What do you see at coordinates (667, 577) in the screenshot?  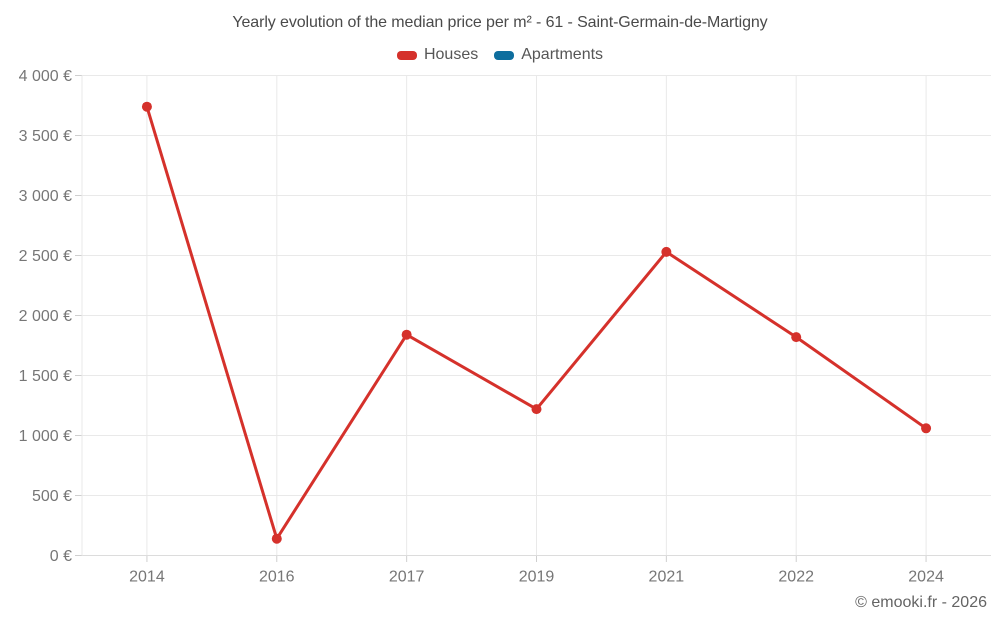 I see `x-tick-label: 2021` at bounding box center [667, 577].